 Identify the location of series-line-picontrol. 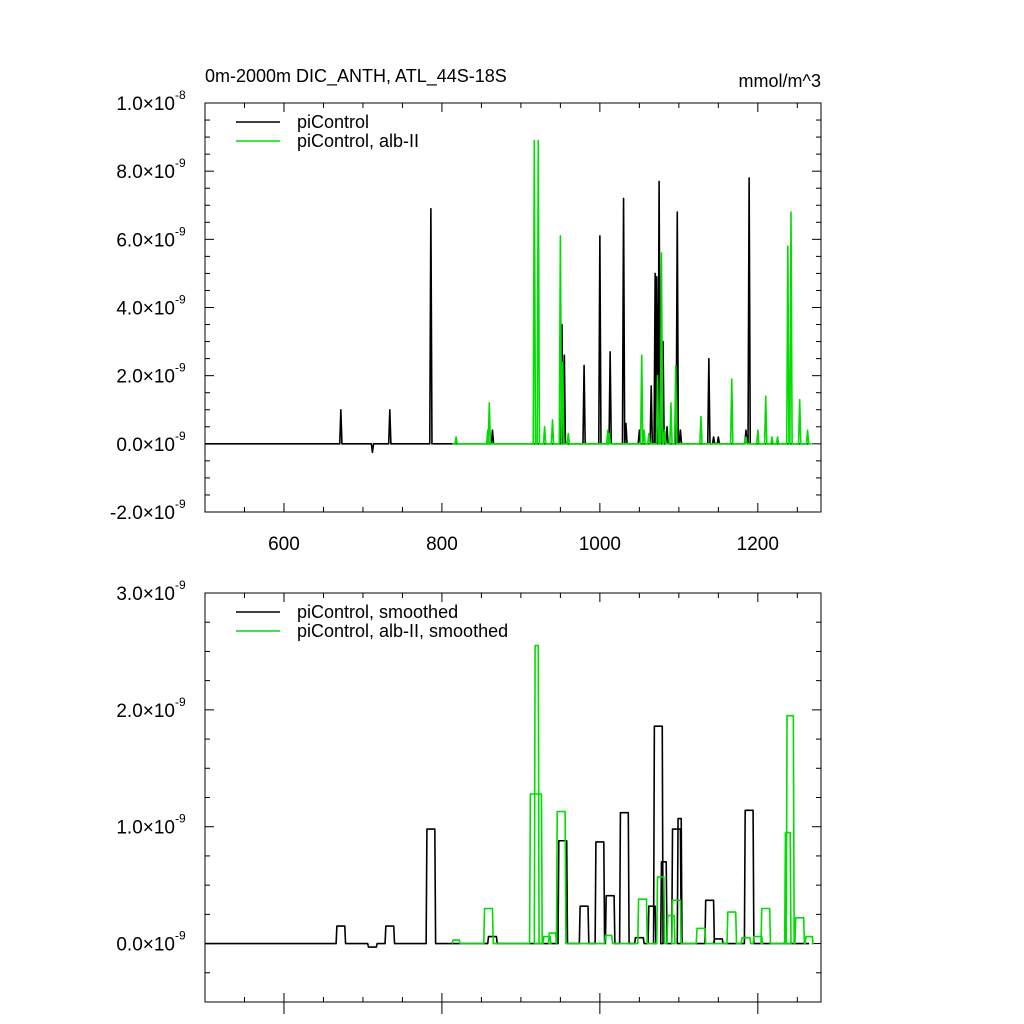
(507, 836).